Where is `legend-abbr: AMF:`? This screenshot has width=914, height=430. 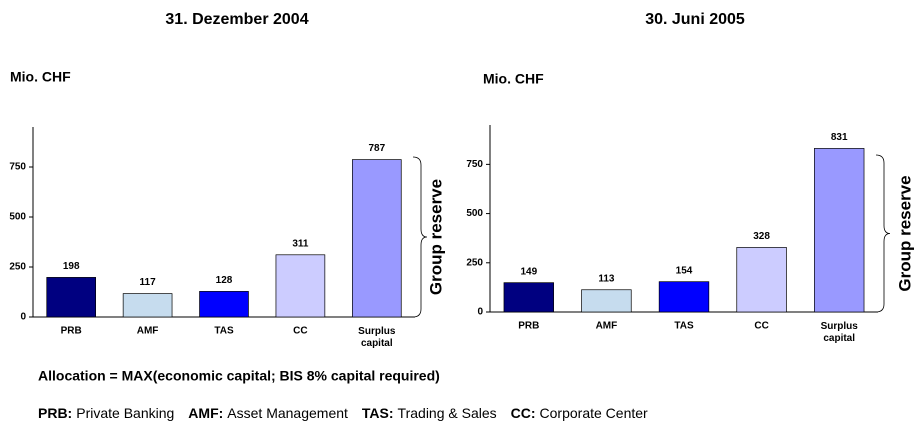
legend-abbr: AMF: is located at coordinates (205, 413).